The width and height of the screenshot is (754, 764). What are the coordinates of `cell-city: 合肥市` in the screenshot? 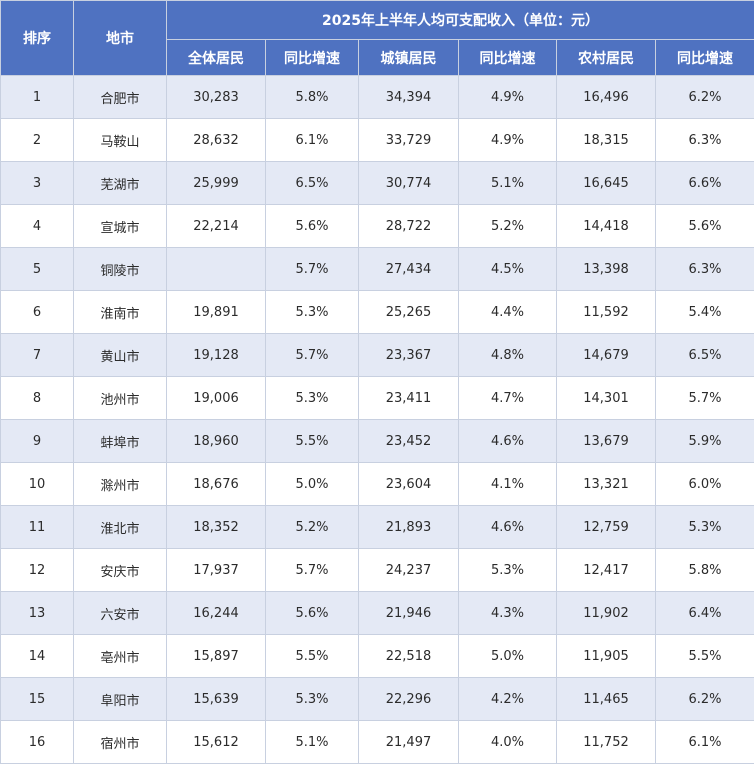 It's located at (120, 97).